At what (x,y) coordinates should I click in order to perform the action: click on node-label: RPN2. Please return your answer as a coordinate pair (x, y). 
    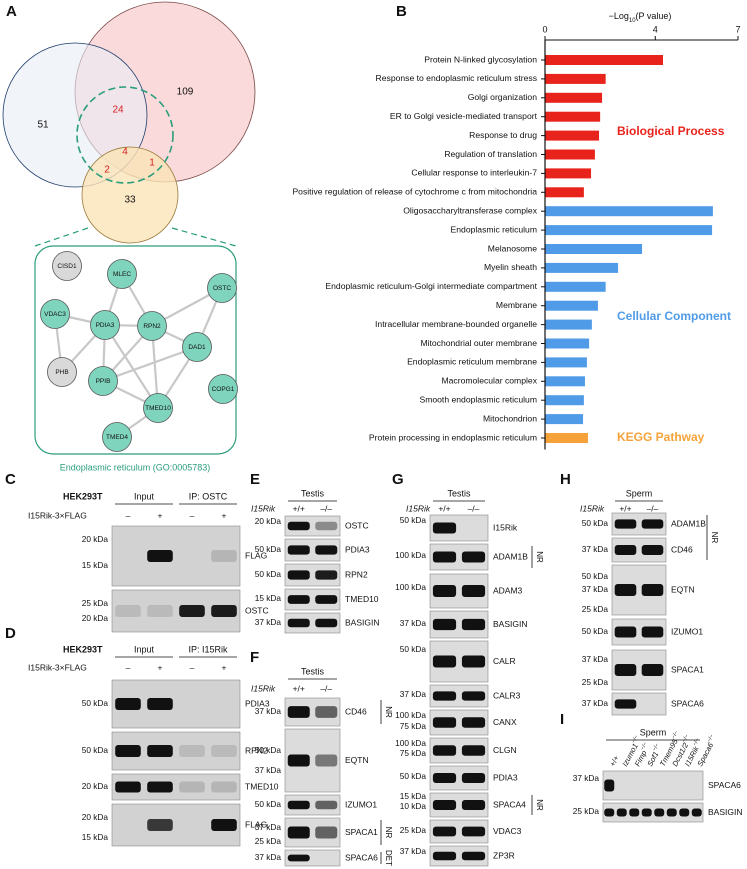
    Looking at the image, I should click on (152, 326).